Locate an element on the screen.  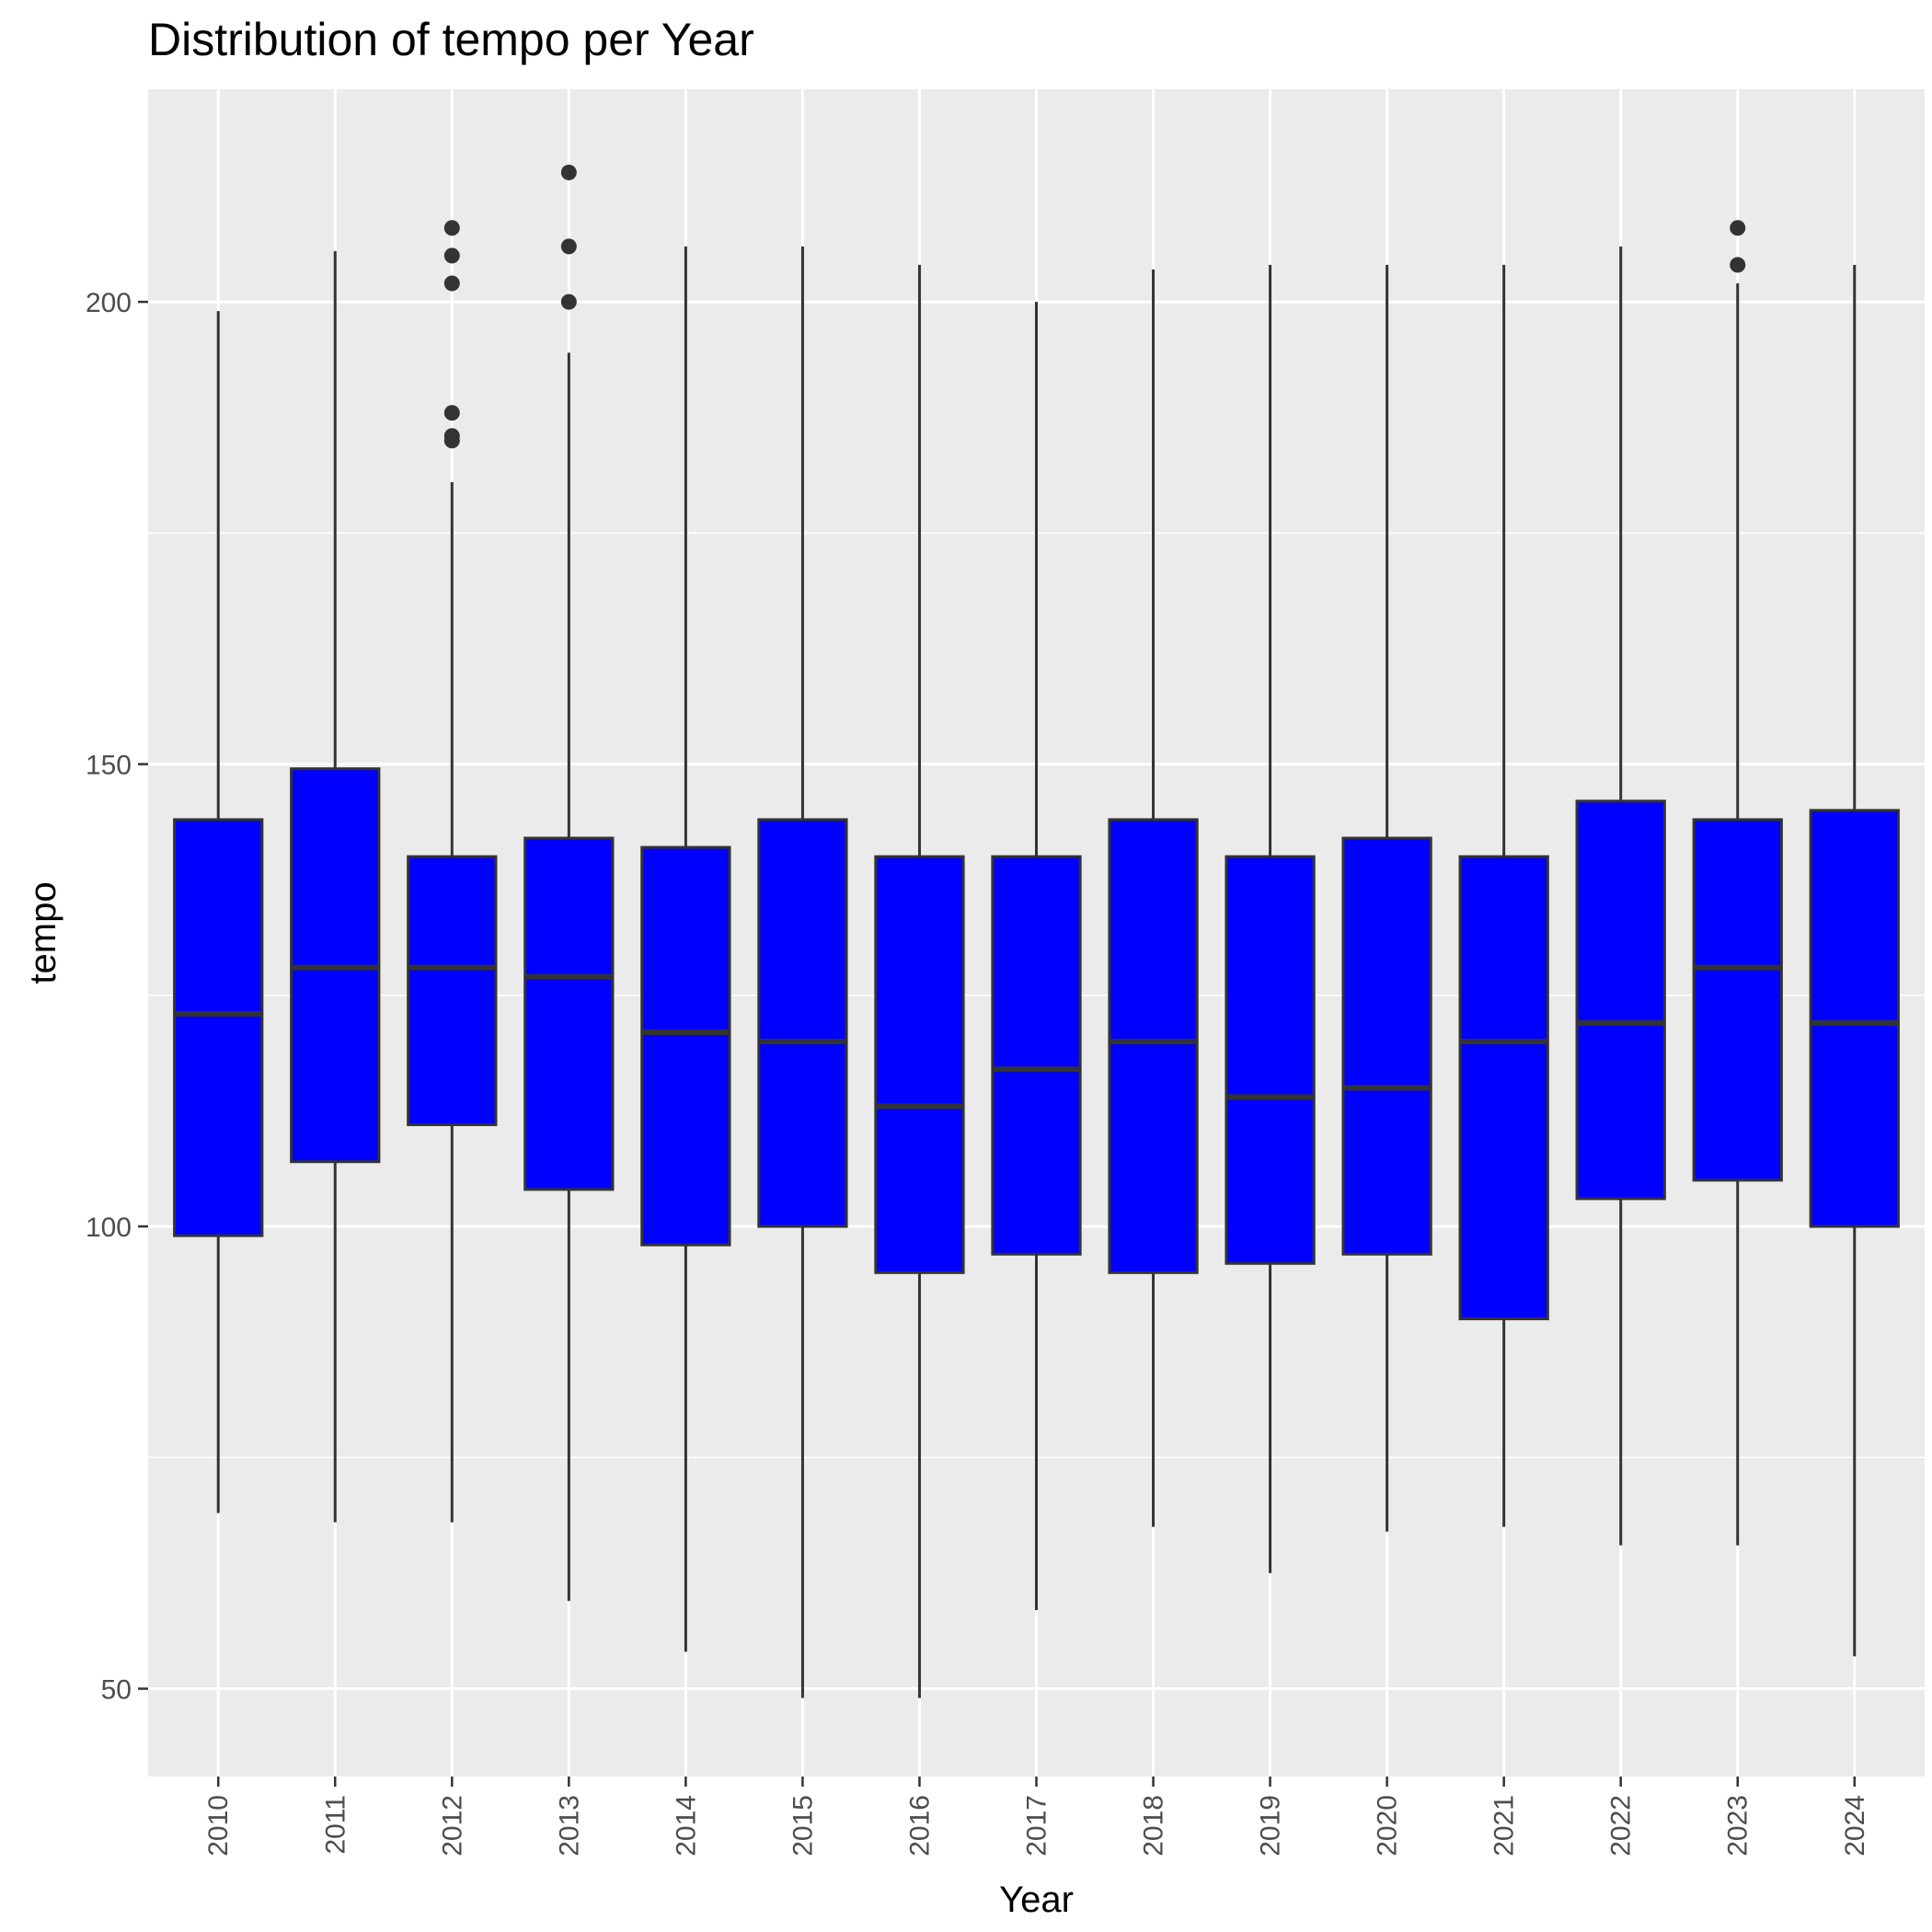
box-2014 is located at coordinates (685, 949).